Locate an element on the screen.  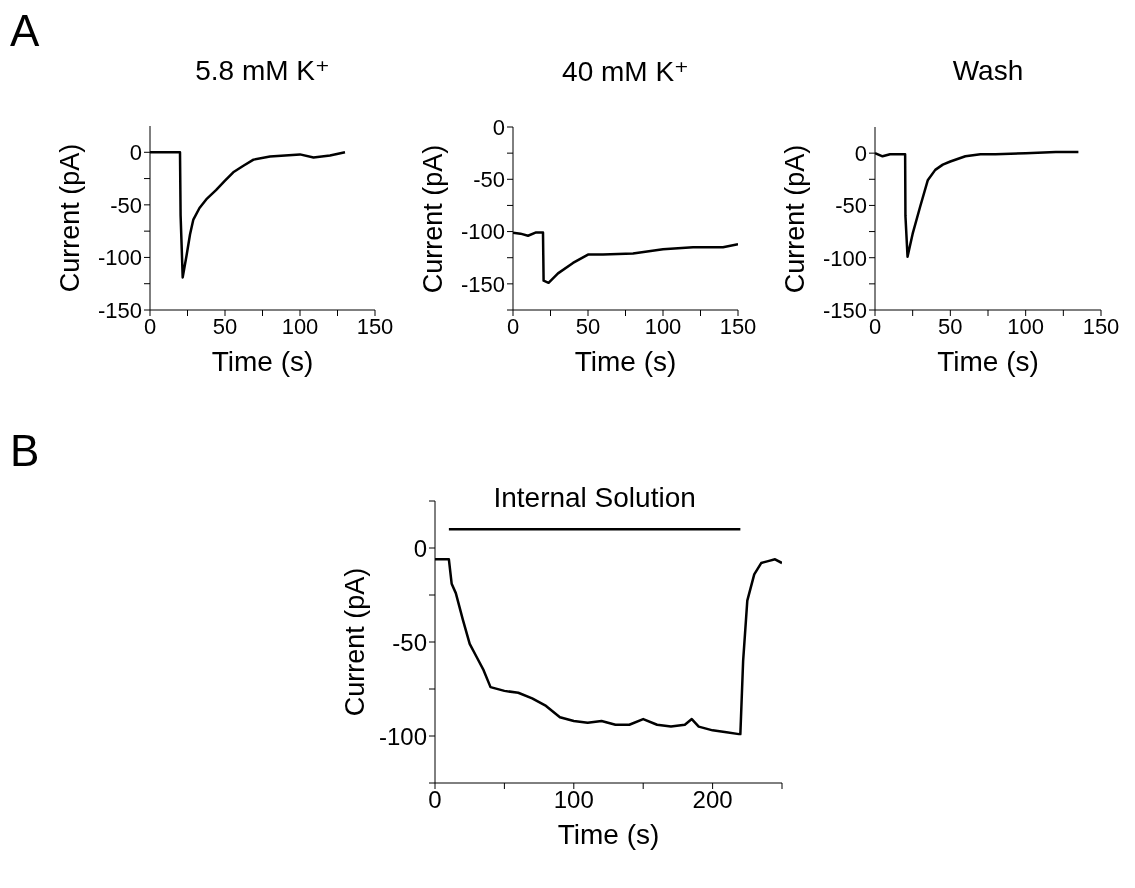
chart-title: Wash is located at coordinates (988, 71).